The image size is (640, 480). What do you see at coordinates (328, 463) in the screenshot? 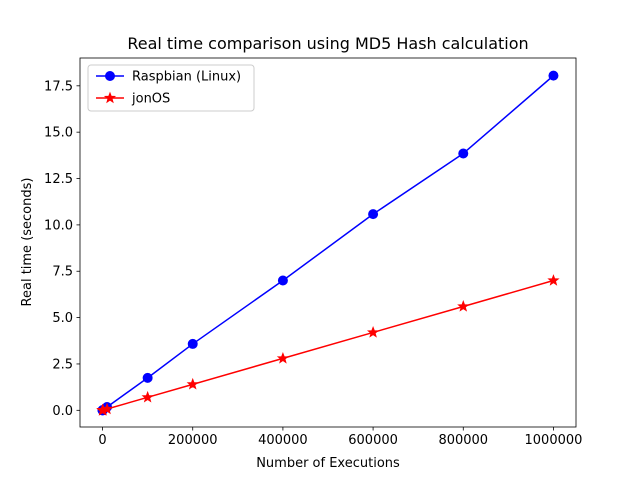
I see `x-axis-label: Number of Executions` at bounding box center [328, 463].